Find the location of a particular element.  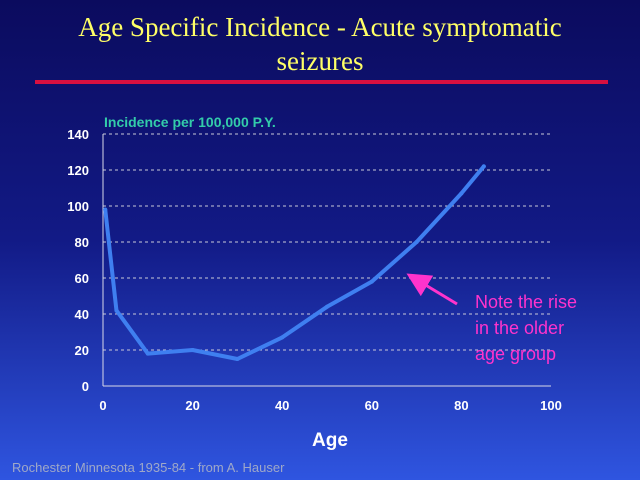

y-tick-label-40: 40 is located at coordinates (82, 314).